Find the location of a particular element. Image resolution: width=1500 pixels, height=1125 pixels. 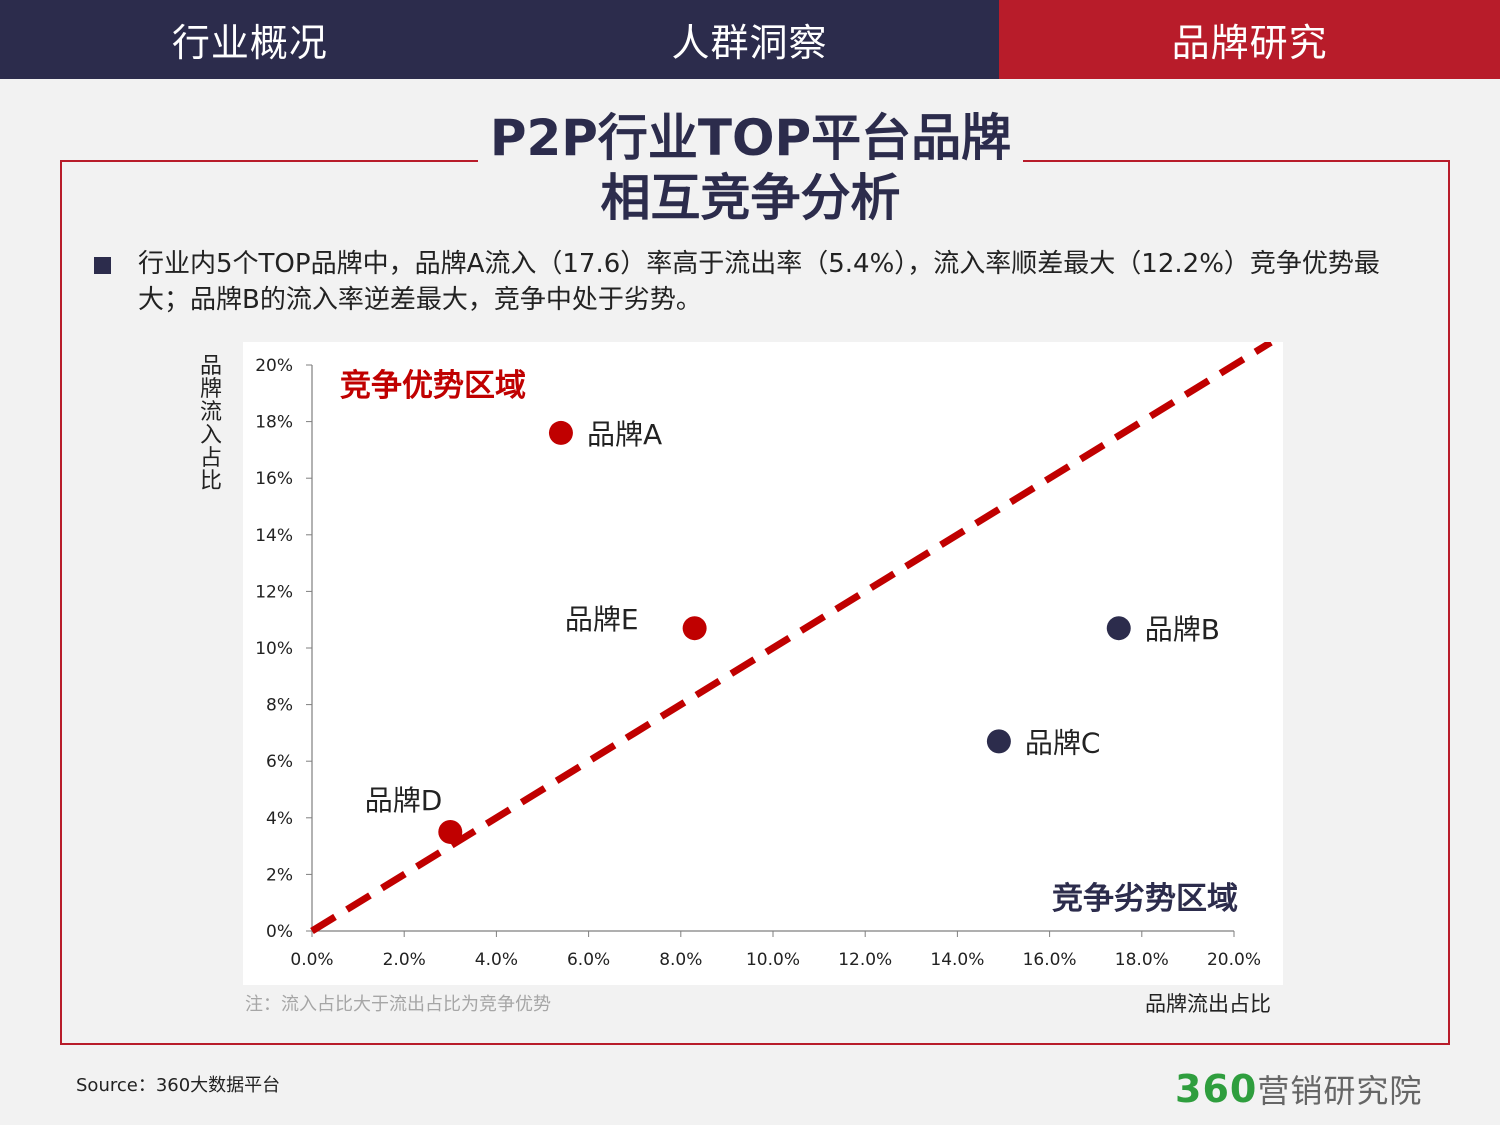

x-tick-label: 16.0% is located at coordinates (1050, 960).